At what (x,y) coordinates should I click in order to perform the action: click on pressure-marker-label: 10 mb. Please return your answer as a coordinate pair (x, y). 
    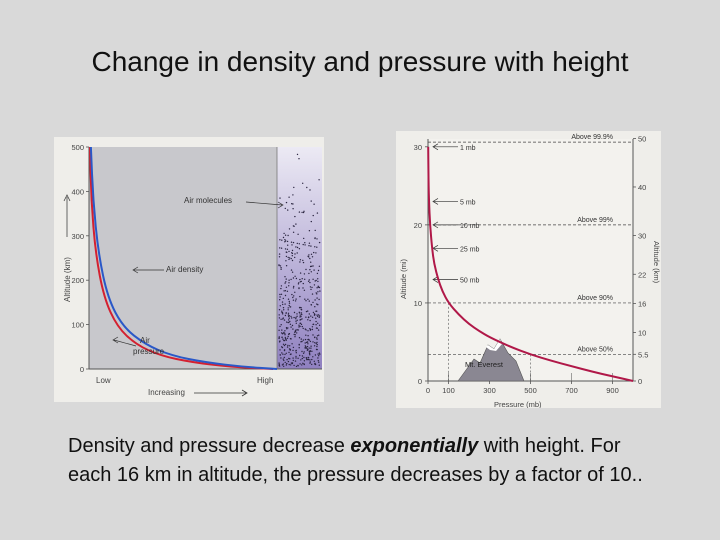
    Looking at the image, I should click on (470, 226).